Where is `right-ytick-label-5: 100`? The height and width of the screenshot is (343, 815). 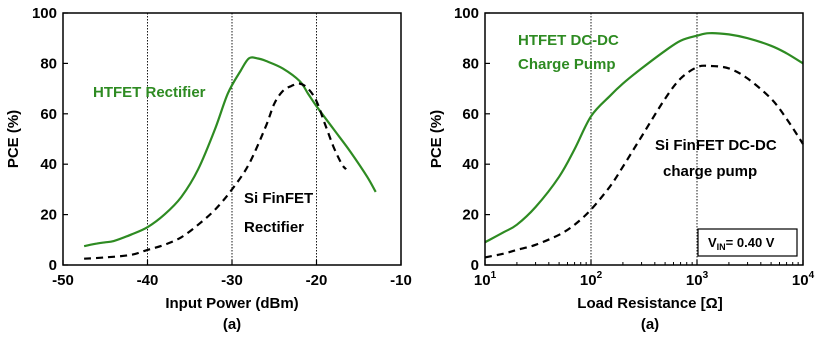
right-ytick-label-5: 100 is located at coordinates (466, 13).